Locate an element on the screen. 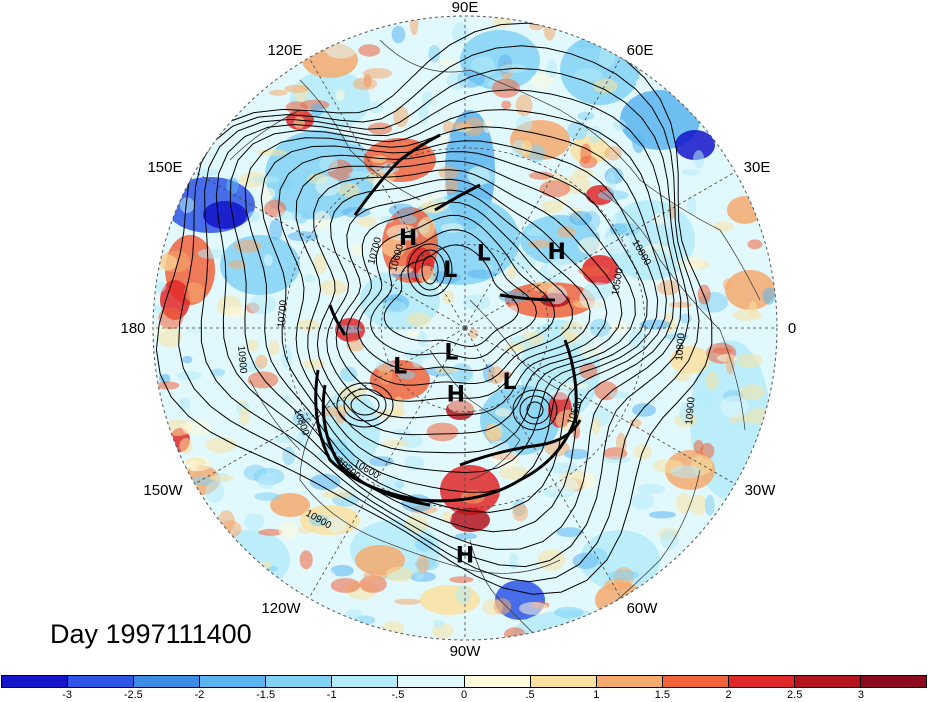  lon-label-150w: 150W is located at coordinates (163, 490).